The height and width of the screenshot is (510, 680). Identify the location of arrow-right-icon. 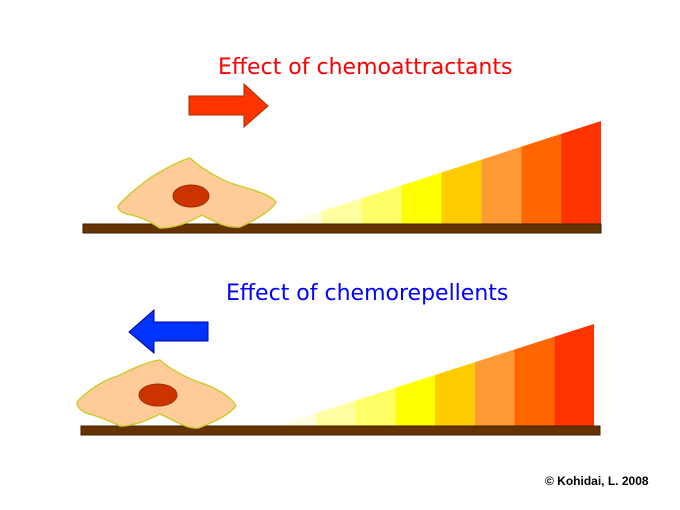
(228, 105).